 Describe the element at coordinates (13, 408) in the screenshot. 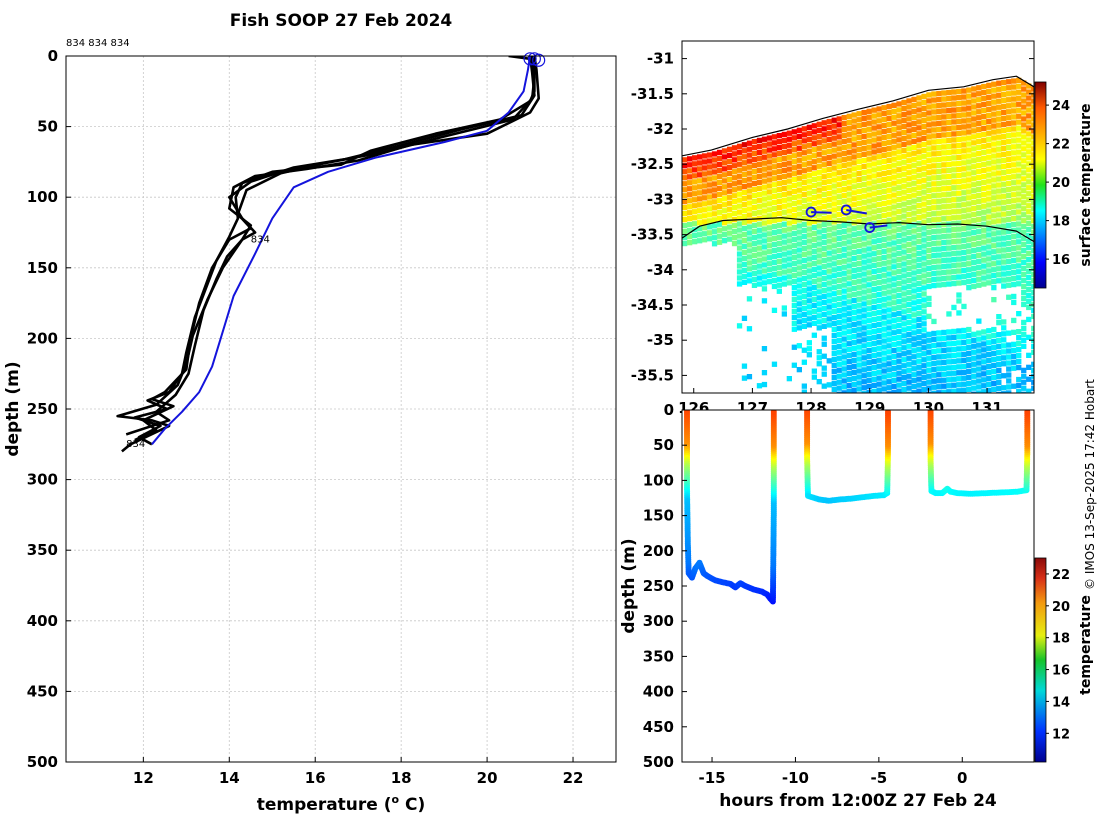

I see `profiles-y-axis-label: depth (m)` at that location.